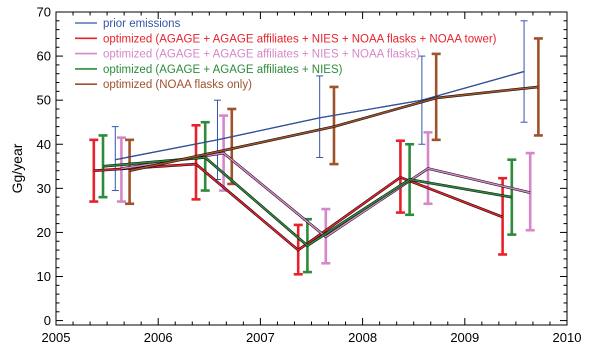 Image resolution: width=589 pixels, height=348 pixels. Describe the element at coordinates (44, 232) in the screenshot. I see `y-tick-label: 20` at that location.